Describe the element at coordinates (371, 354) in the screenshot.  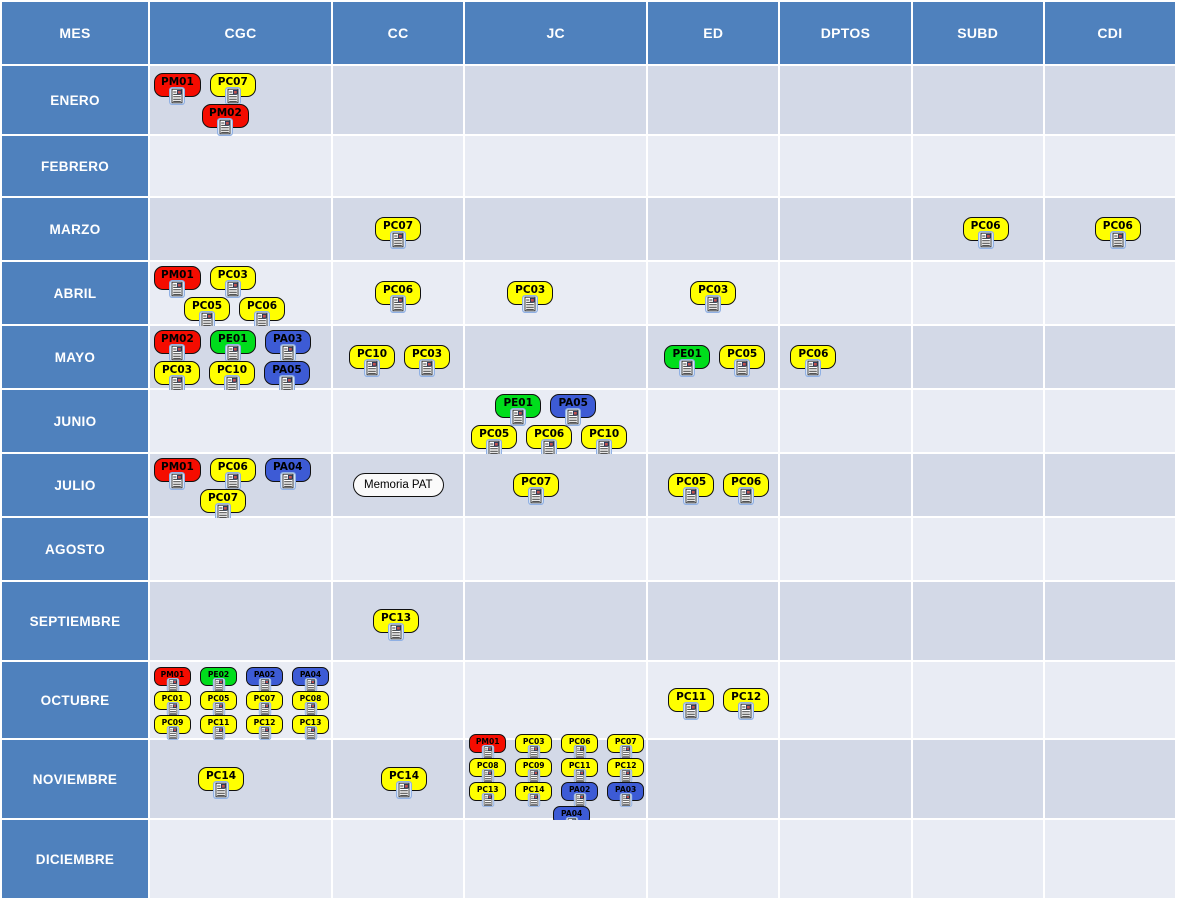
I see `task-badge-label: PC10` at that location.